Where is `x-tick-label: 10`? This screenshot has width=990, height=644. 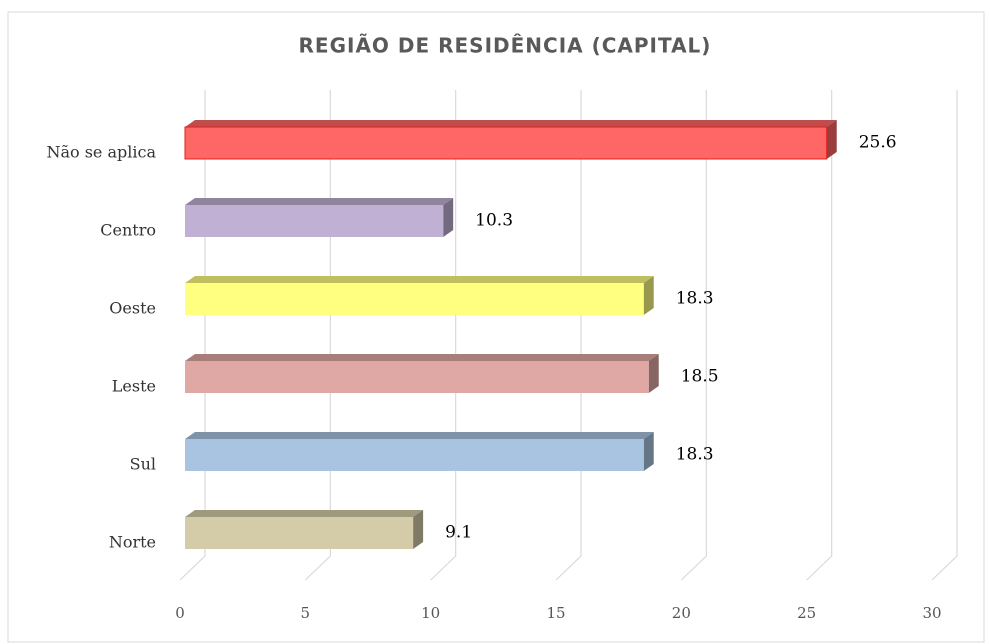
x-tick-label: 10 is located at coordinates (430, 613).